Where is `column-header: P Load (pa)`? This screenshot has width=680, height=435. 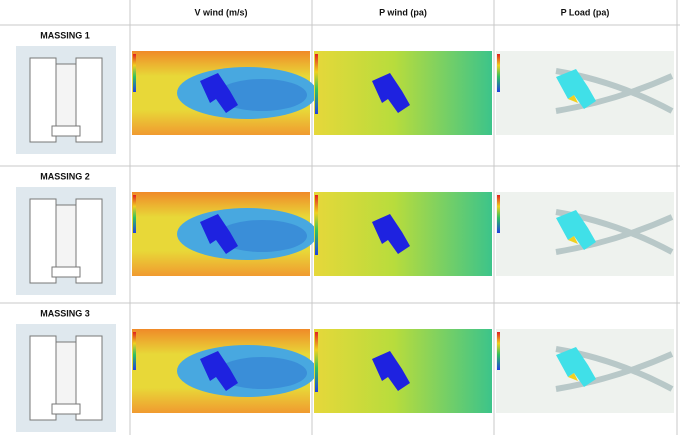
column-header: P Load (pa) is located at coordinates (585, 12).